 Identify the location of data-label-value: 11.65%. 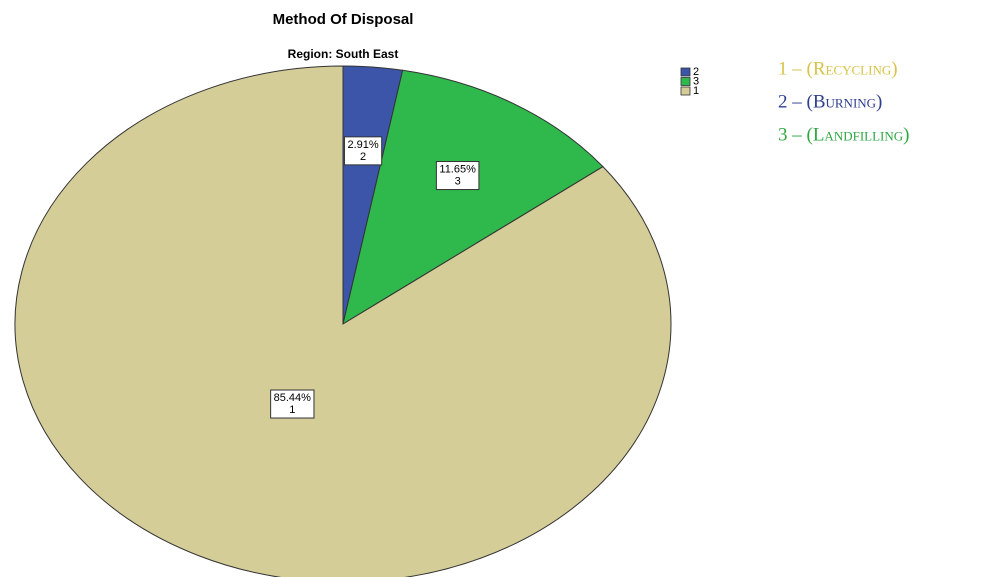
(457, 169).